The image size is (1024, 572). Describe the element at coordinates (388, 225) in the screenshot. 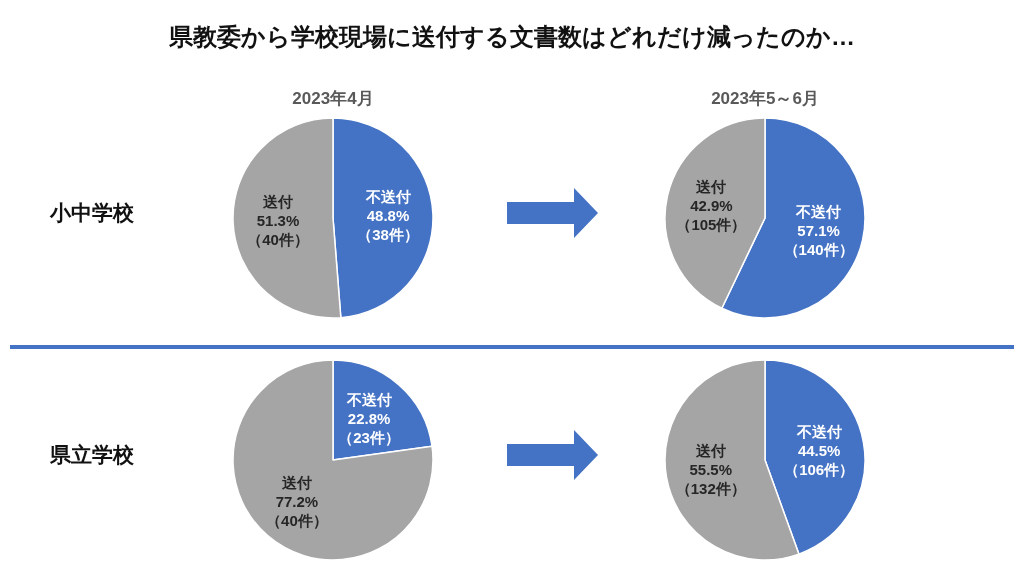

I see `data-label: 48.8% （38件）` at that location.